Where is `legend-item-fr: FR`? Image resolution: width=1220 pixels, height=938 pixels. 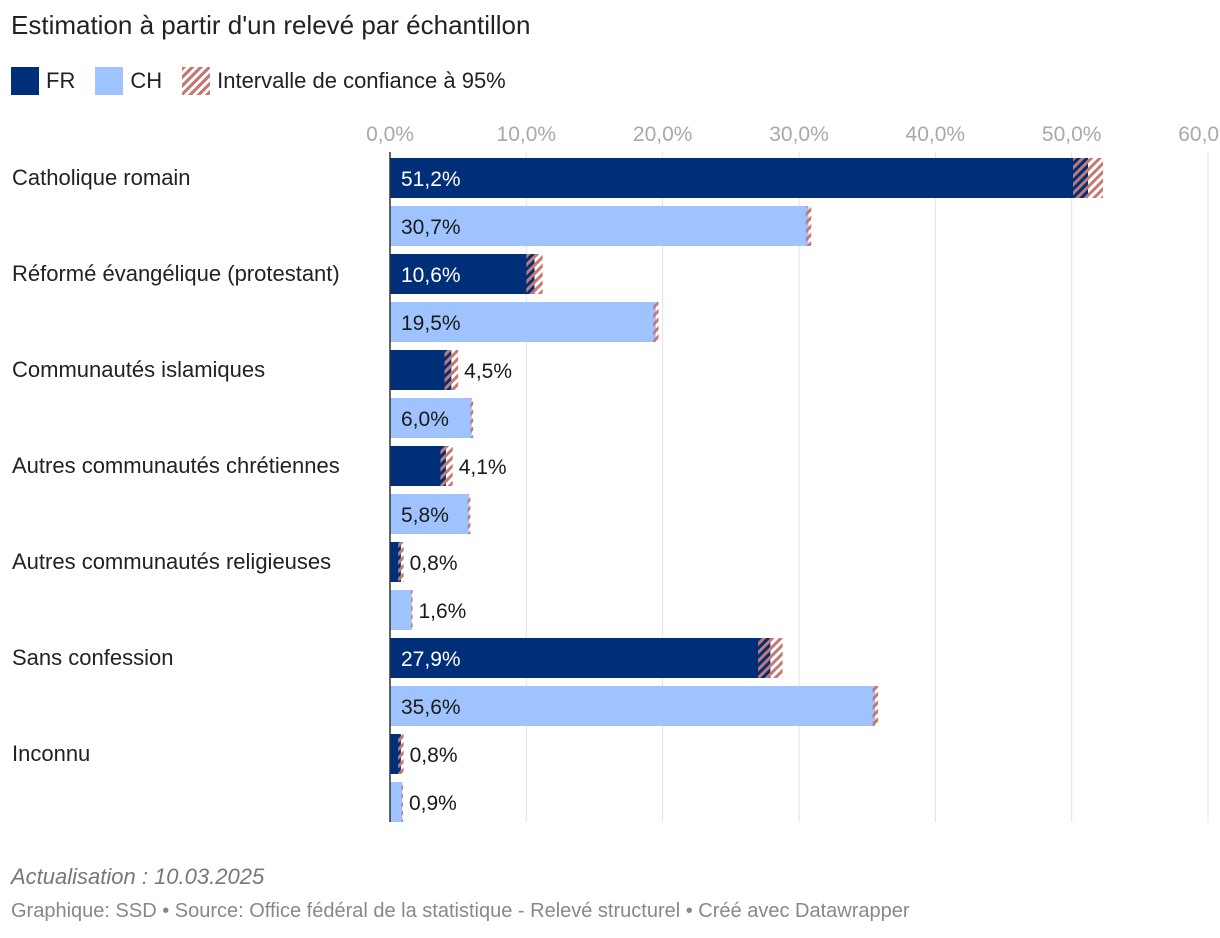
legend-item-fr: FR is located at coordinates (43, 81).